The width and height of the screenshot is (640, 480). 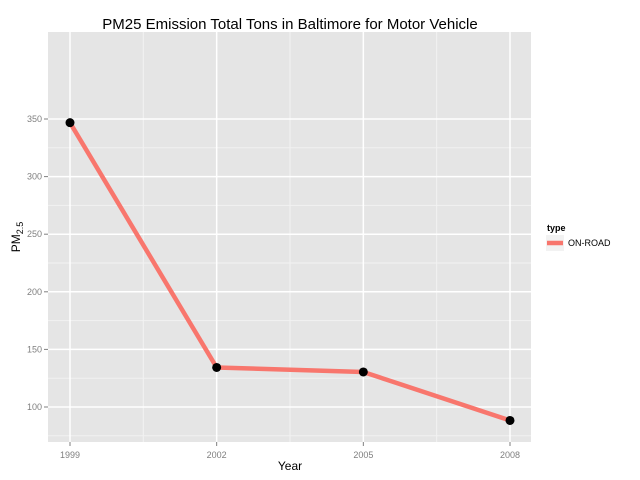 What do you see at coordinates (363, 455) in the screenshot?
I see `x-tick-label: 2005` at bounding box center [363, 455].